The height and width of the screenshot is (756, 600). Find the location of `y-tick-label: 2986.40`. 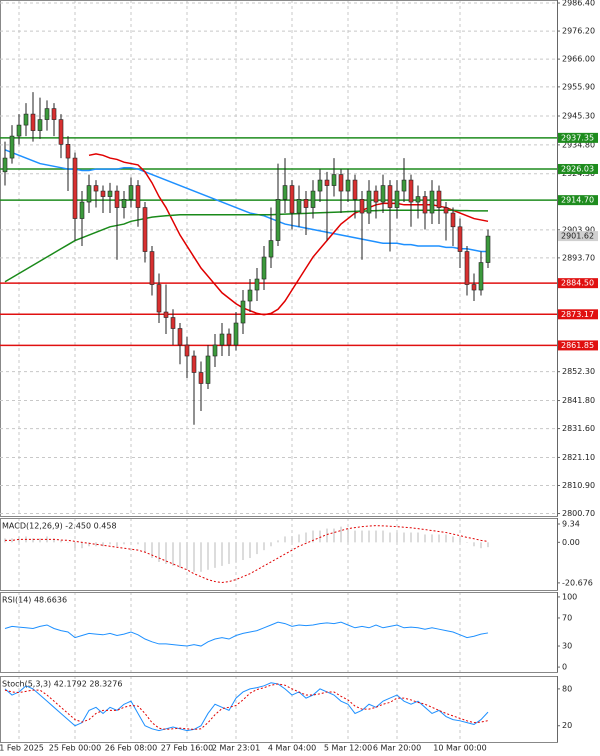

y-tick-label: 2986.40 is located at coordinates (578, 4).